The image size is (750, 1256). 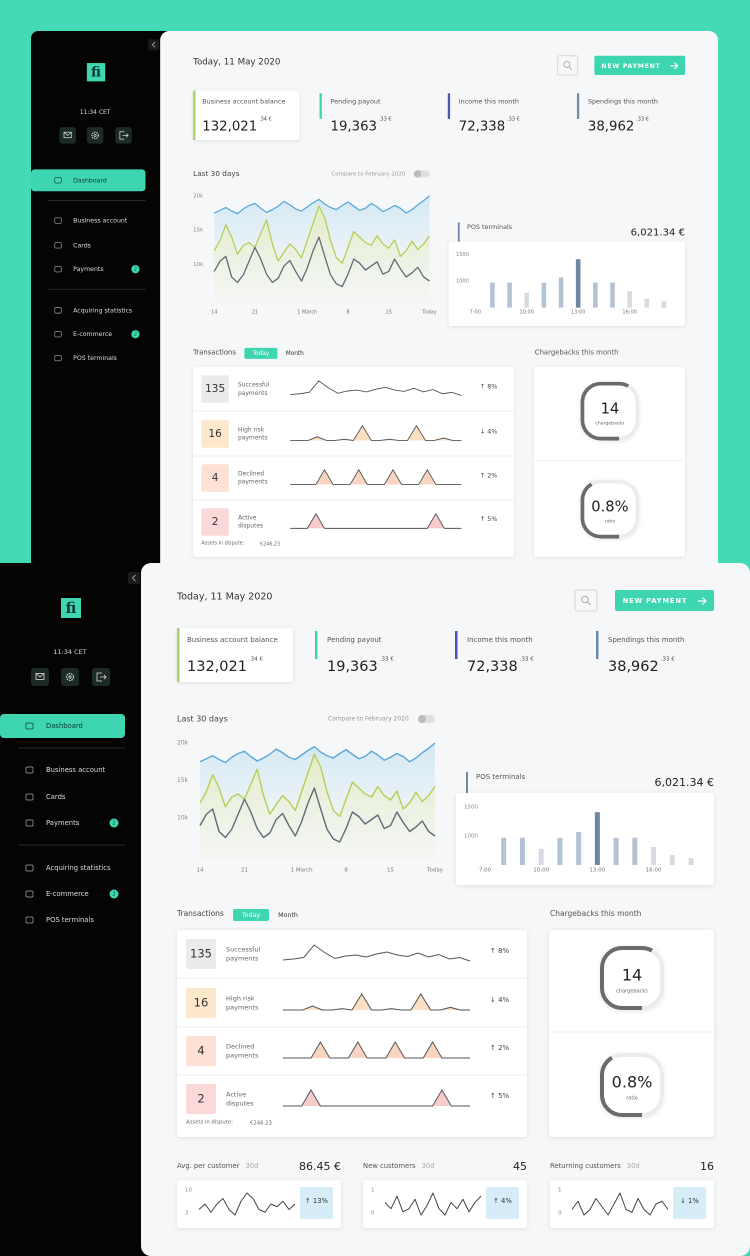 I want to click on y-tick-label: 15k, so click(x=198, y=231).